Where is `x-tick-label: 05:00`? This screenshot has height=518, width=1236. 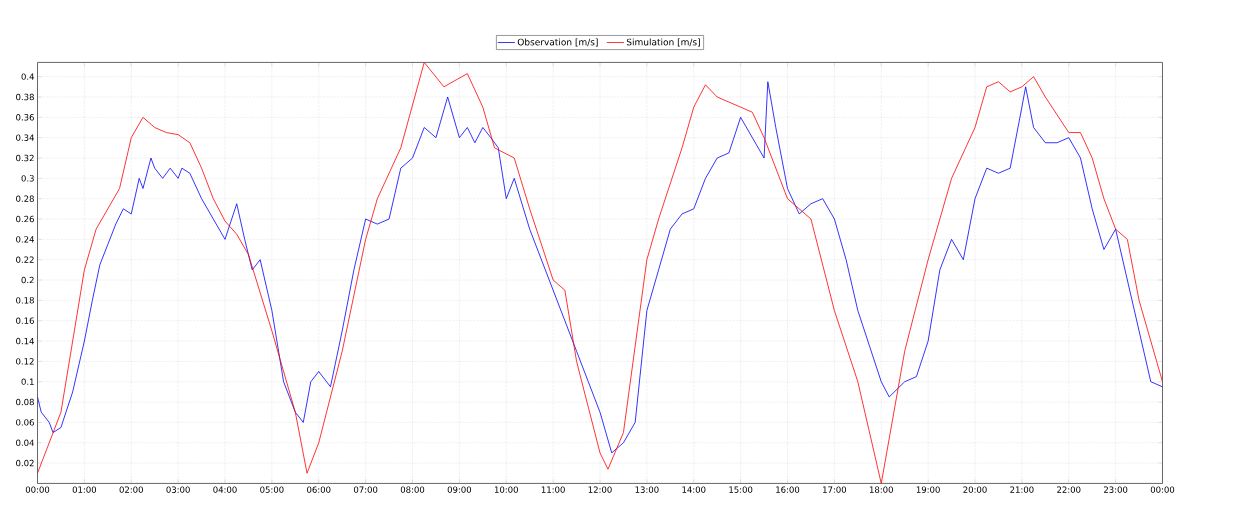
x-tick-label: 05:00 is located at coordinates (272, 489).